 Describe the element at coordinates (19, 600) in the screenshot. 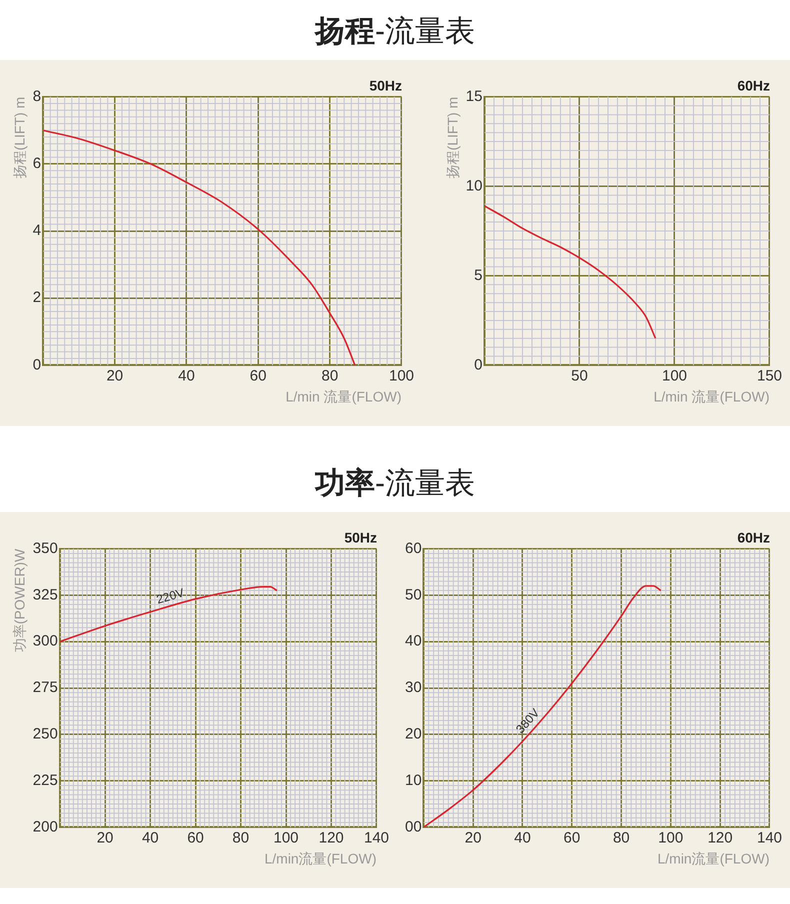

I see `y-axis-title: 功率(POWER)W` at that location.